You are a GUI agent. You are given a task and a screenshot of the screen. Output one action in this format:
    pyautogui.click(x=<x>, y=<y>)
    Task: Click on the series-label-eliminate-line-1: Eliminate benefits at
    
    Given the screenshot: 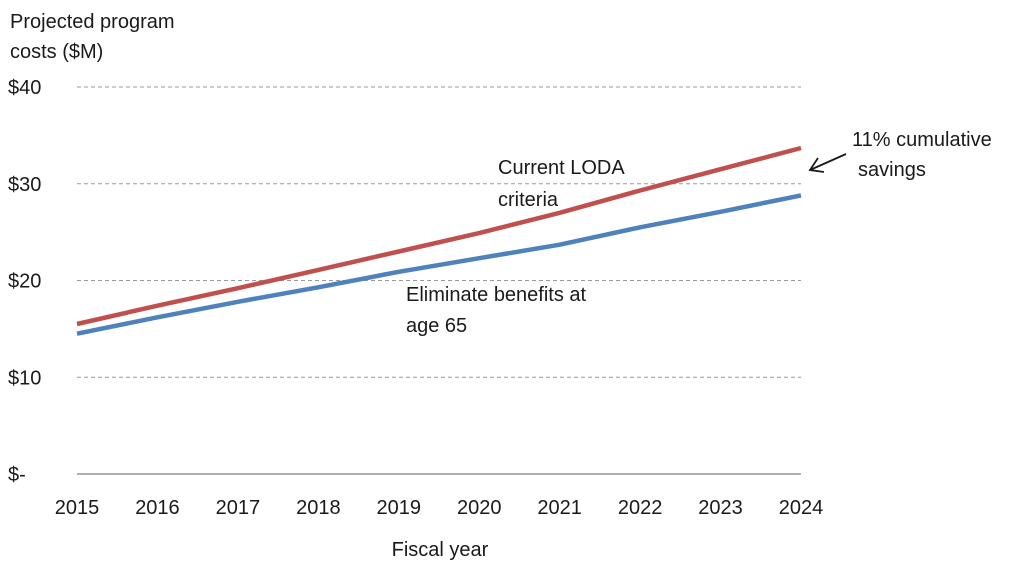 What is the action you would take?
    pyautogui.click(x=496, y=295)
    